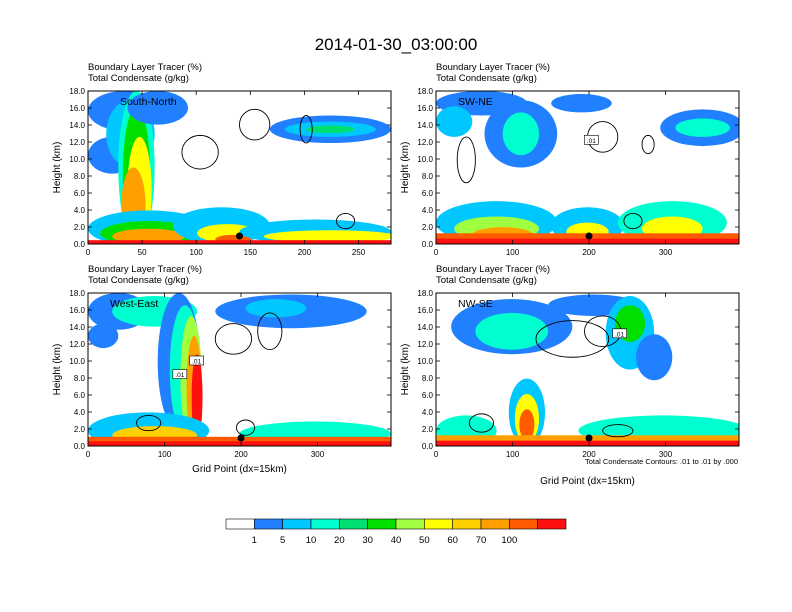  I want to click on panel-label: SW-NE, so click(475, 102).